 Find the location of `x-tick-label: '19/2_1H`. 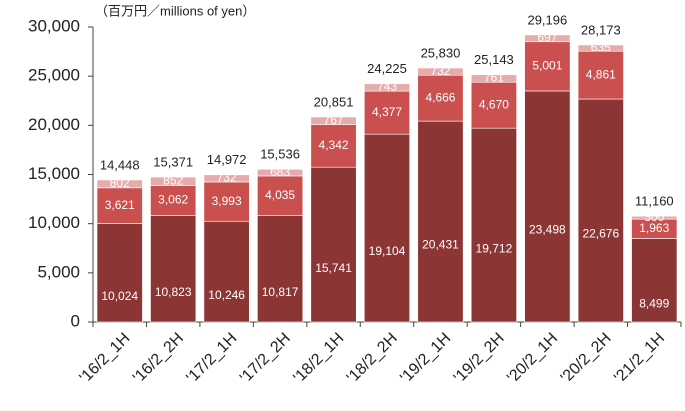

x-tick-label: '19/2_1H is located at coordinates (425, 358).